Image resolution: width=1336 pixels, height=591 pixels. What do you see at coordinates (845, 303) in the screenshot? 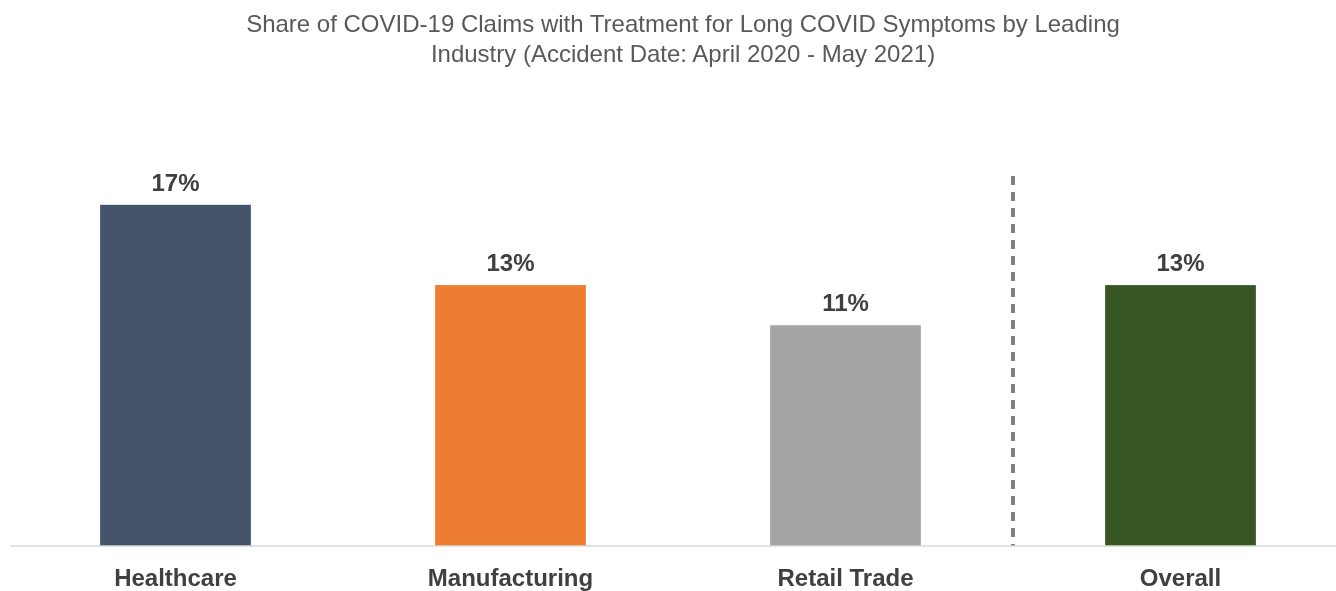
I see `data-label: 11%` at bounding box center [845, 303].